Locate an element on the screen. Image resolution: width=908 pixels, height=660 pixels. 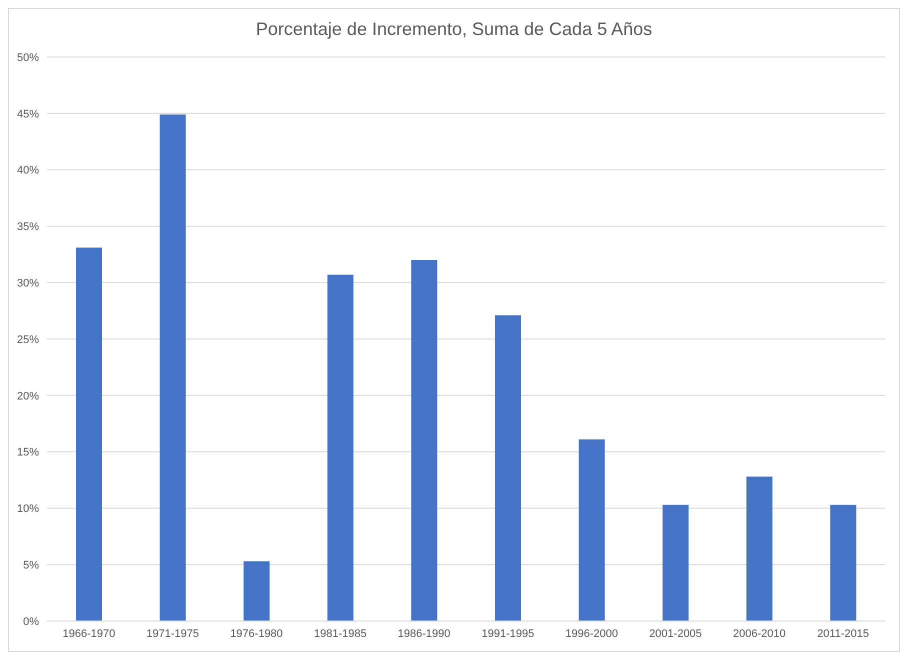
x-tick-label: 2006-2010 is located at coordinates (759, 634).